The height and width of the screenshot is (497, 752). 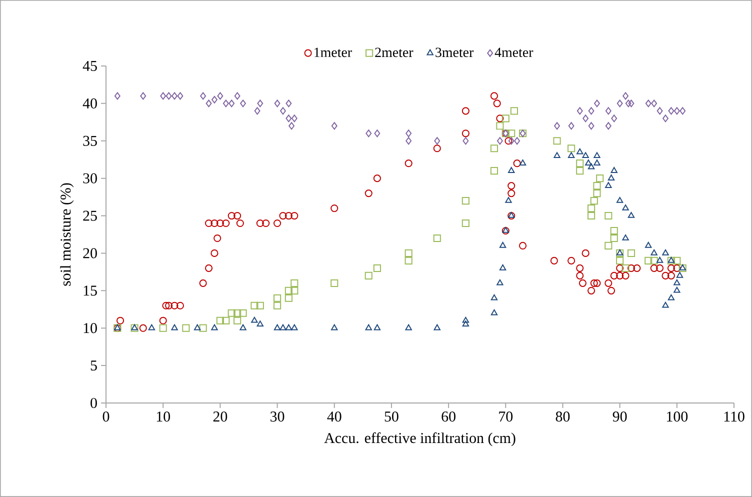 I want to click on y-tick-label: 35, so click(x=90, y=141).